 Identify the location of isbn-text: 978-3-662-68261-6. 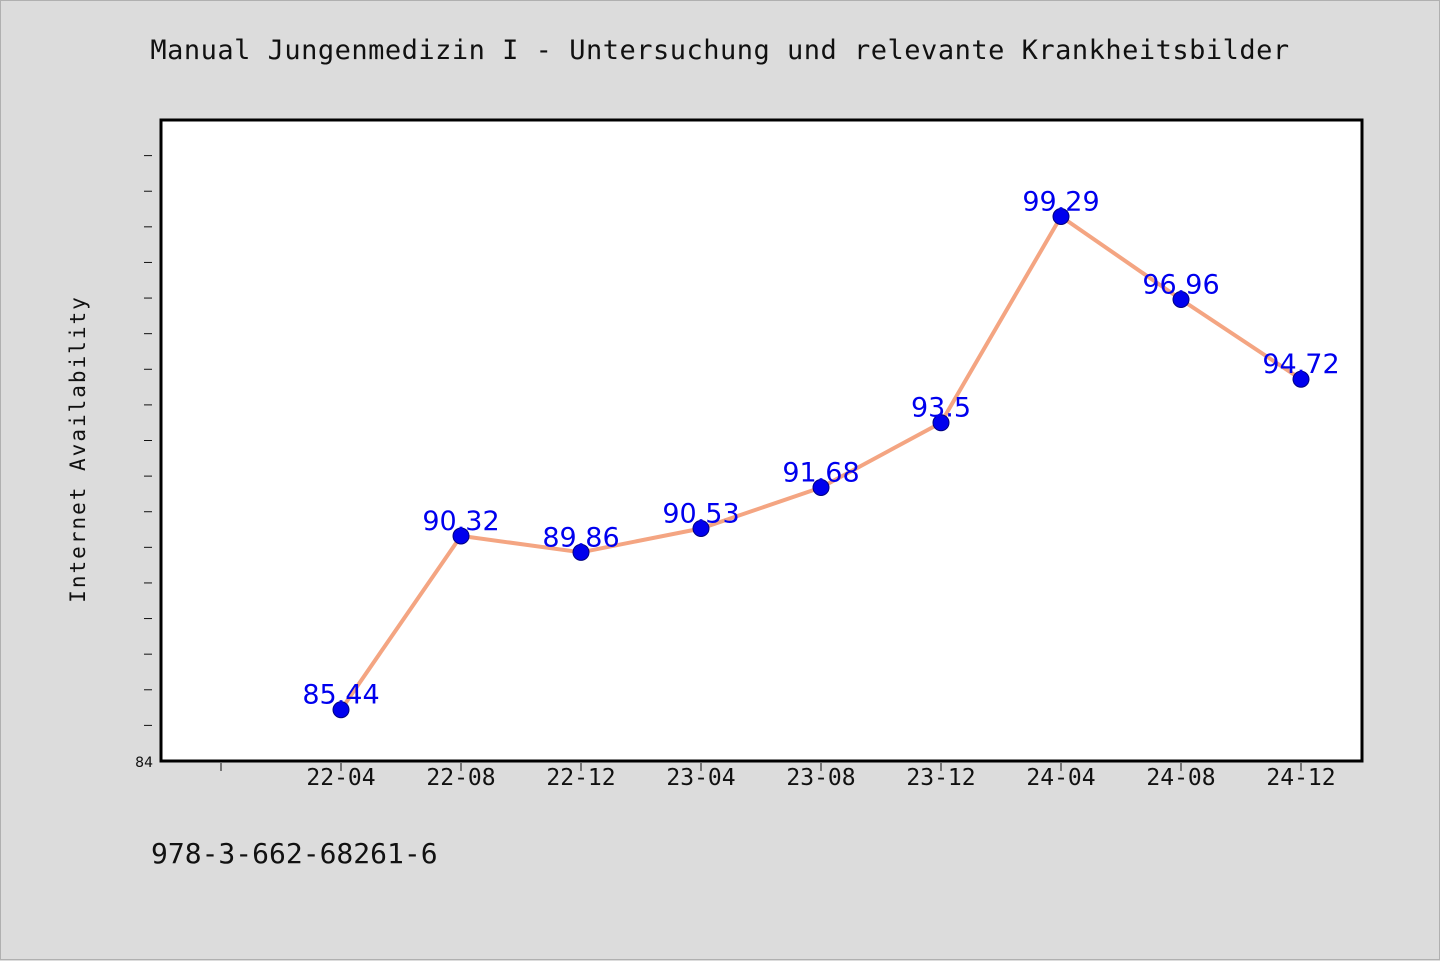
(294, 853).